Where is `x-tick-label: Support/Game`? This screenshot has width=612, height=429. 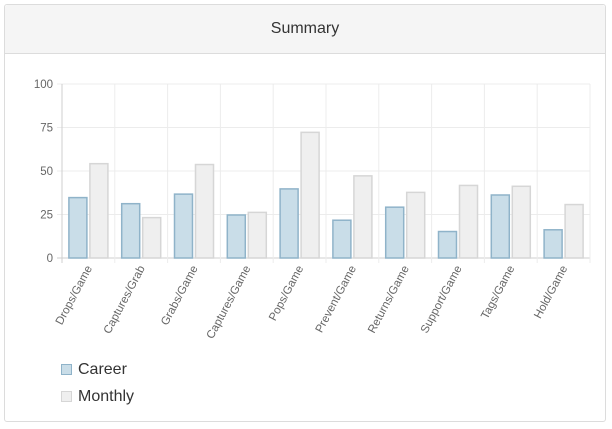
x-tick-label: Support/Game is located at coordinates (442, 300).